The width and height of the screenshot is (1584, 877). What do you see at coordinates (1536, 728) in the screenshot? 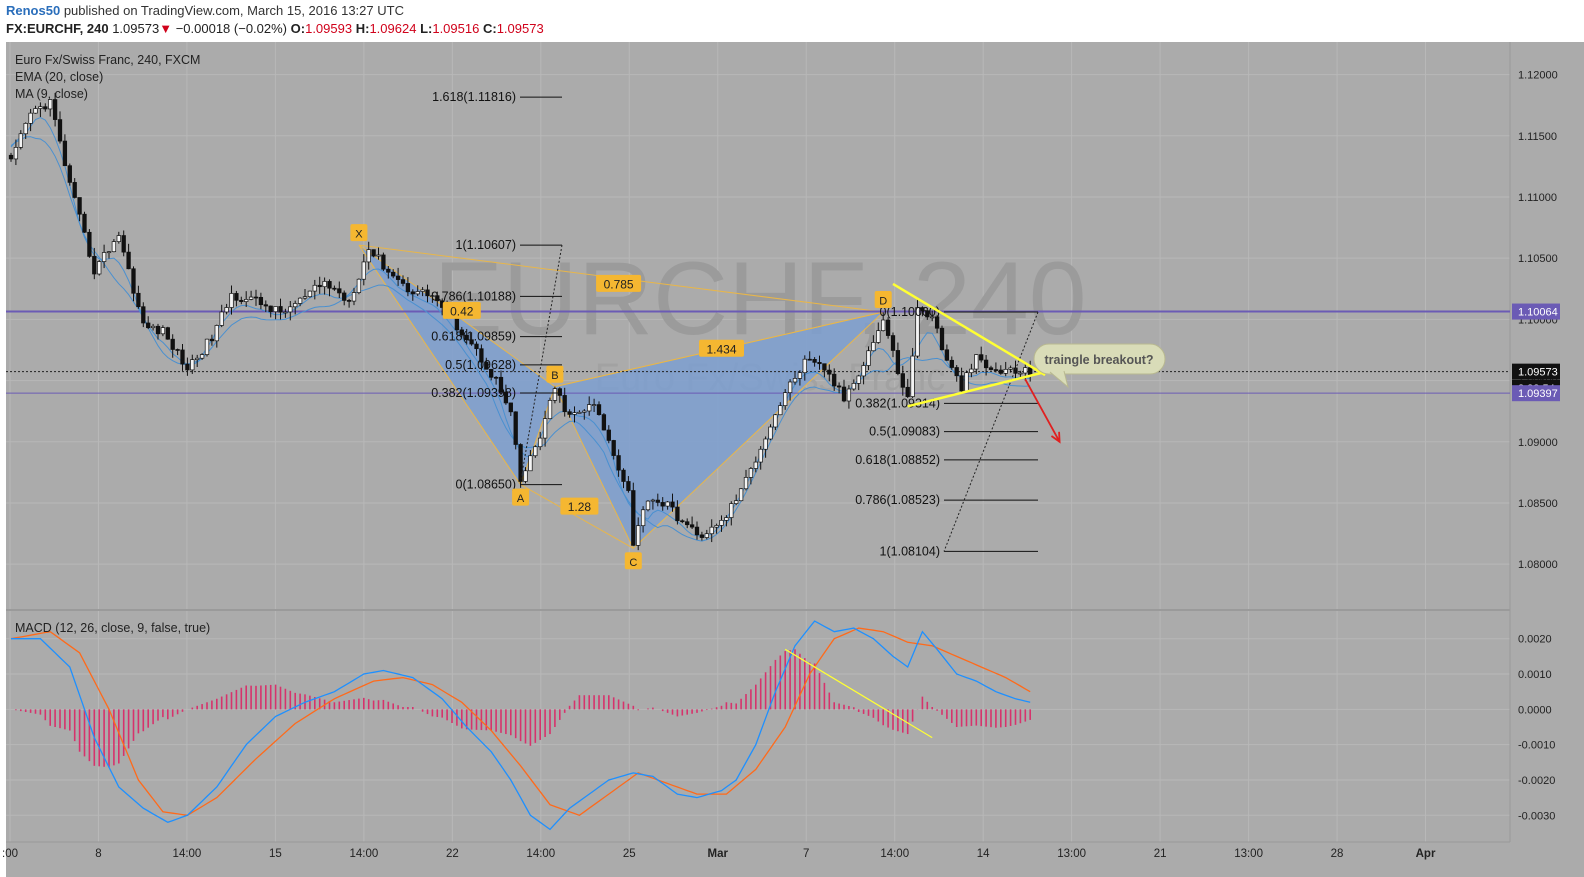
I see `macd-axis: 0.0020 0.0010 0.0000 -0.0010 -0.0020 -0.0030` at bounding box center [1536, 728].